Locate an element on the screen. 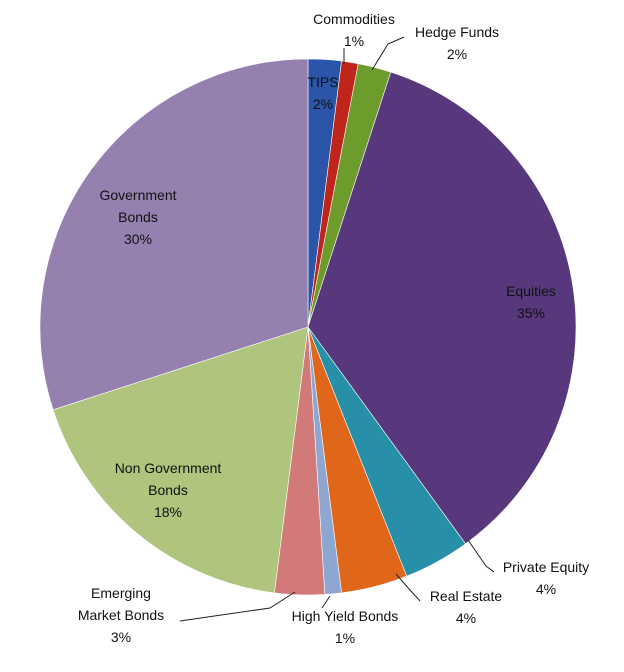 This screenshot has height=672, width=624. leader-line-emerging-market-bonds is located at coordinates (237, 606).